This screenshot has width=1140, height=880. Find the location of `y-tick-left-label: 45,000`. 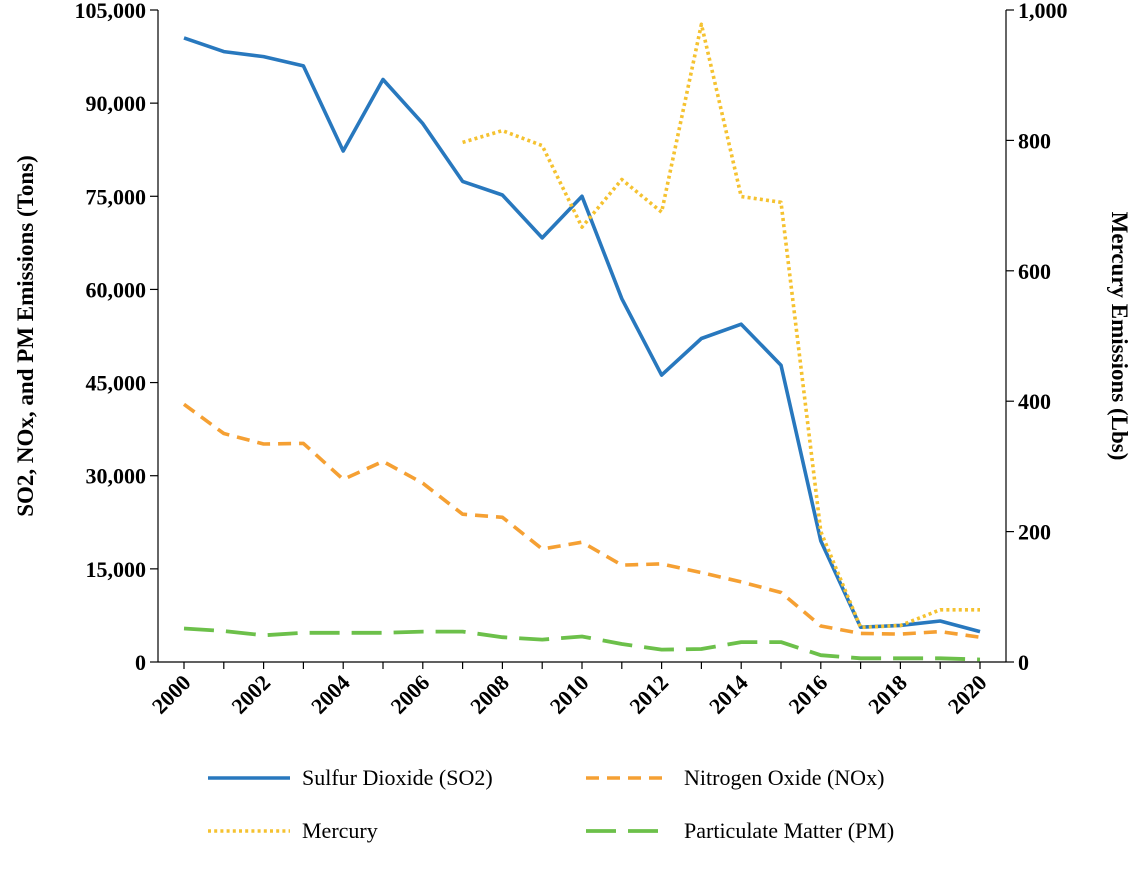

y-tick-left-label: 45,000 is located at coordinates (116, 383).